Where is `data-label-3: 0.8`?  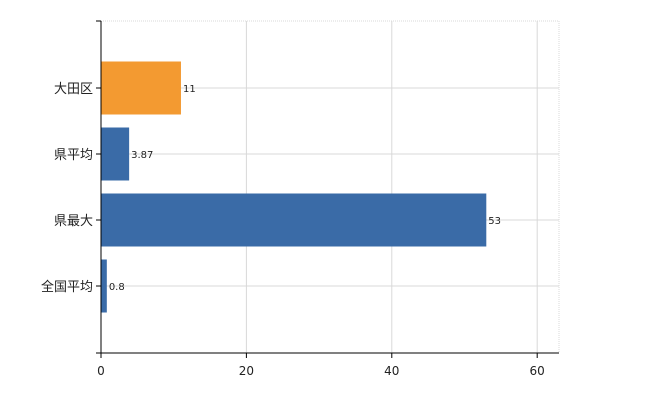 data-label-3: 0.8 is located at coordinates (117, 287).